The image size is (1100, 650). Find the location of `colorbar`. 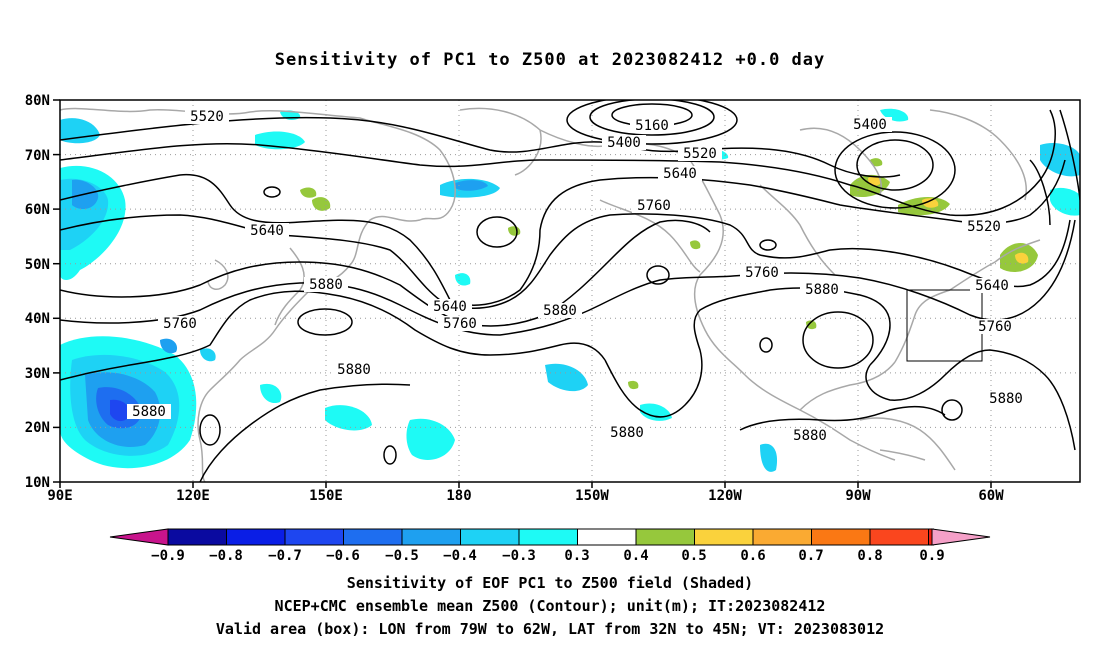

colorbar is located at coordinates (550, 537).